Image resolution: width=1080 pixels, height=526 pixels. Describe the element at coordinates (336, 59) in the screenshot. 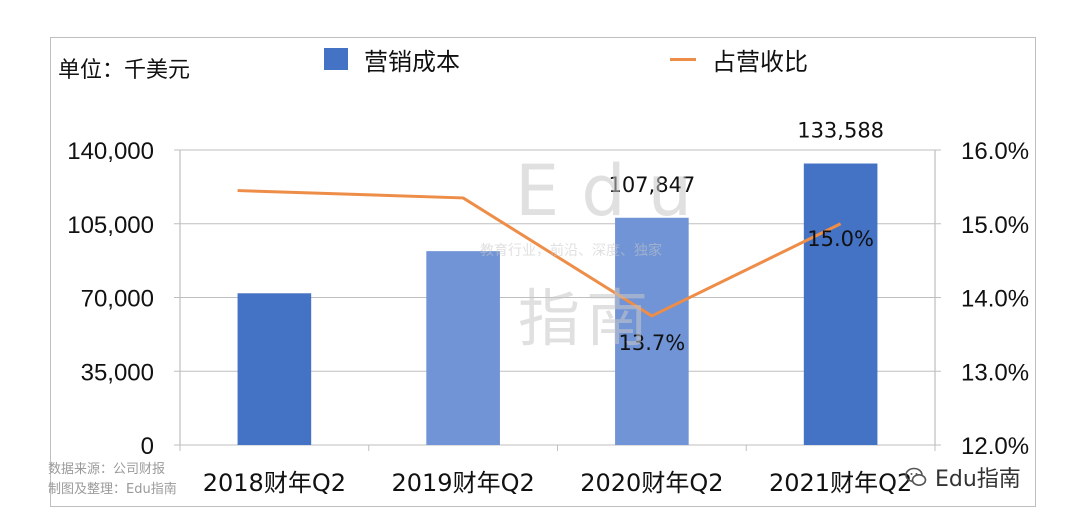

I see `legend-swatch-bar` at that location.